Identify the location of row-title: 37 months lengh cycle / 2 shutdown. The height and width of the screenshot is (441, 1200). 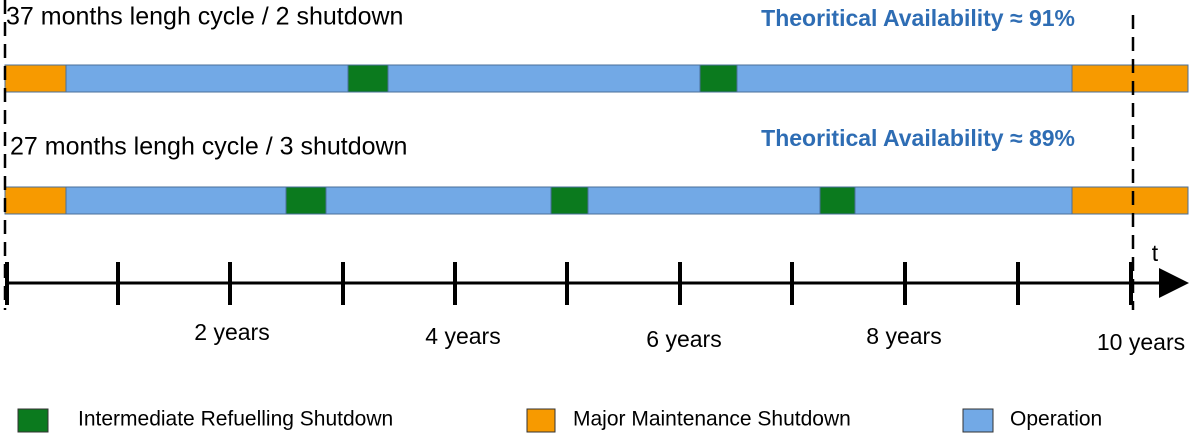
(204, 17).